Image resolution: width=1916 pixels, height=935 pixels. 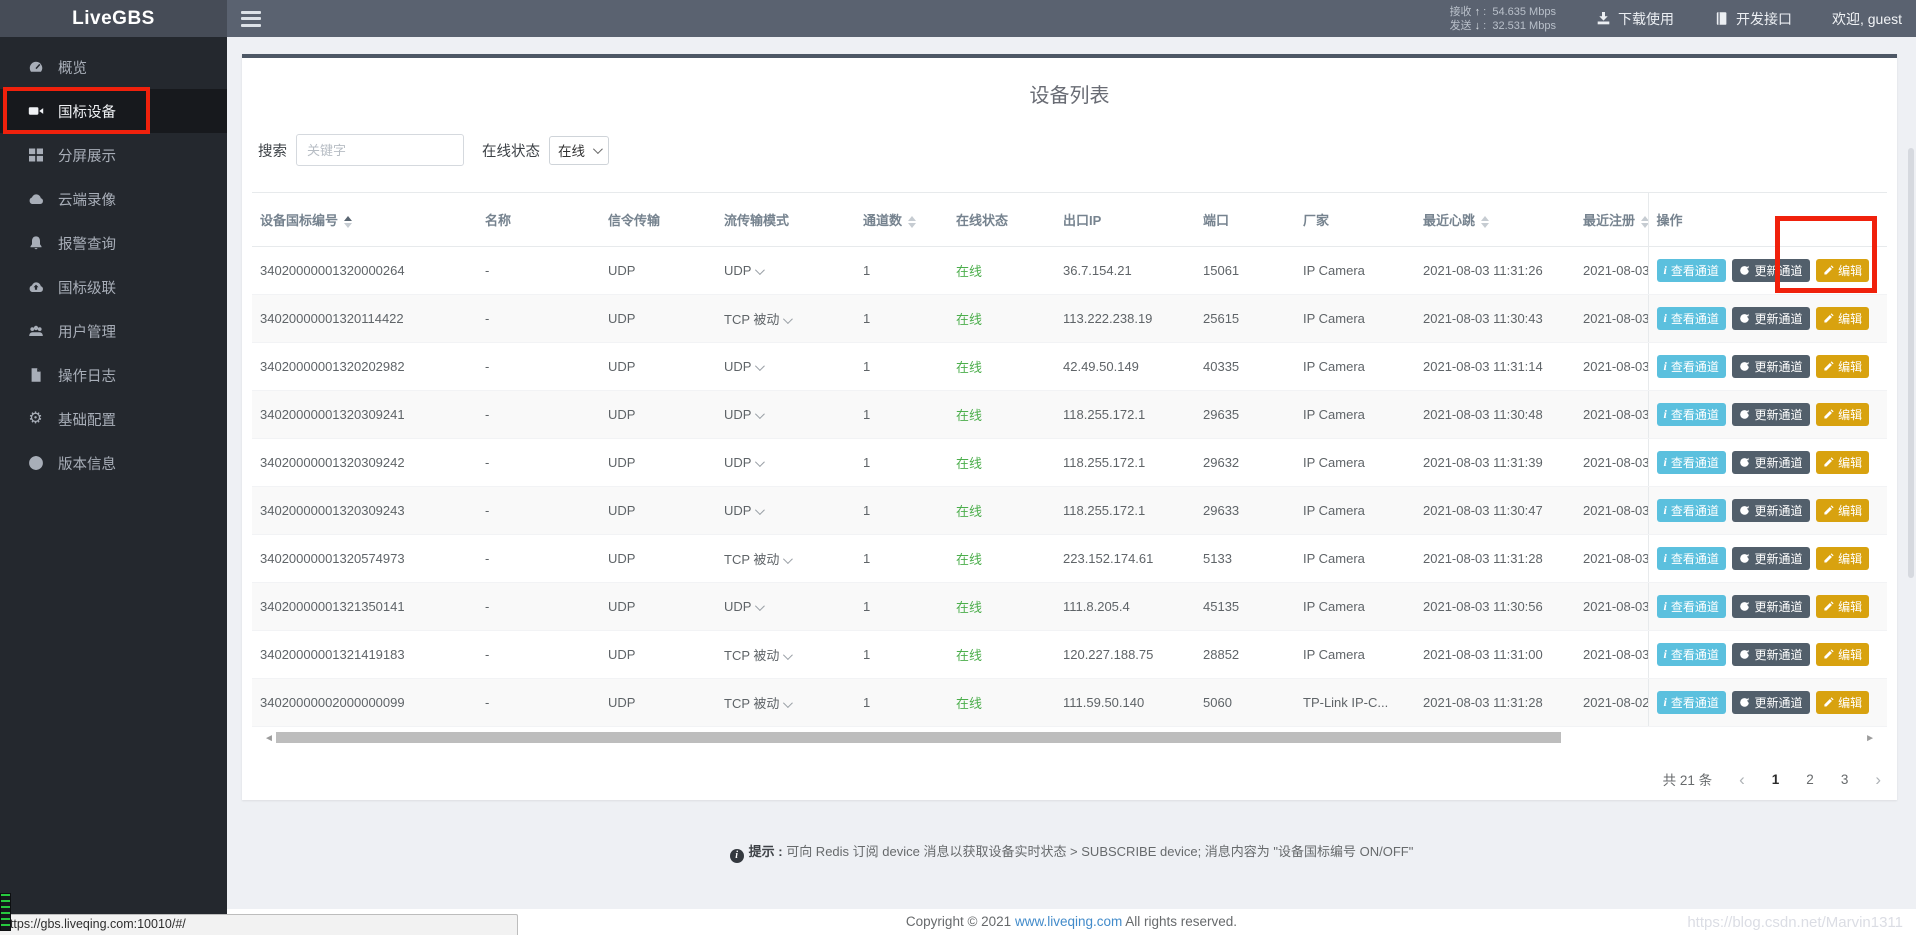 I want to click on page-1: 1, so click(x=1775, y=779).